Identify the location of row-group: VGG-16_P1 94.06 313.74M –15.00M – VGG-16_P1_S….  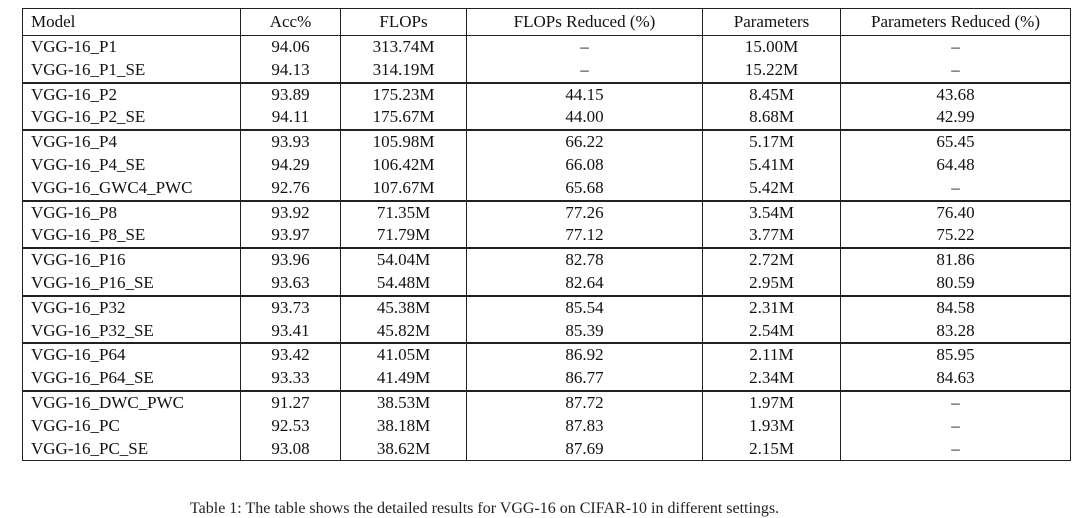
(546, 59).